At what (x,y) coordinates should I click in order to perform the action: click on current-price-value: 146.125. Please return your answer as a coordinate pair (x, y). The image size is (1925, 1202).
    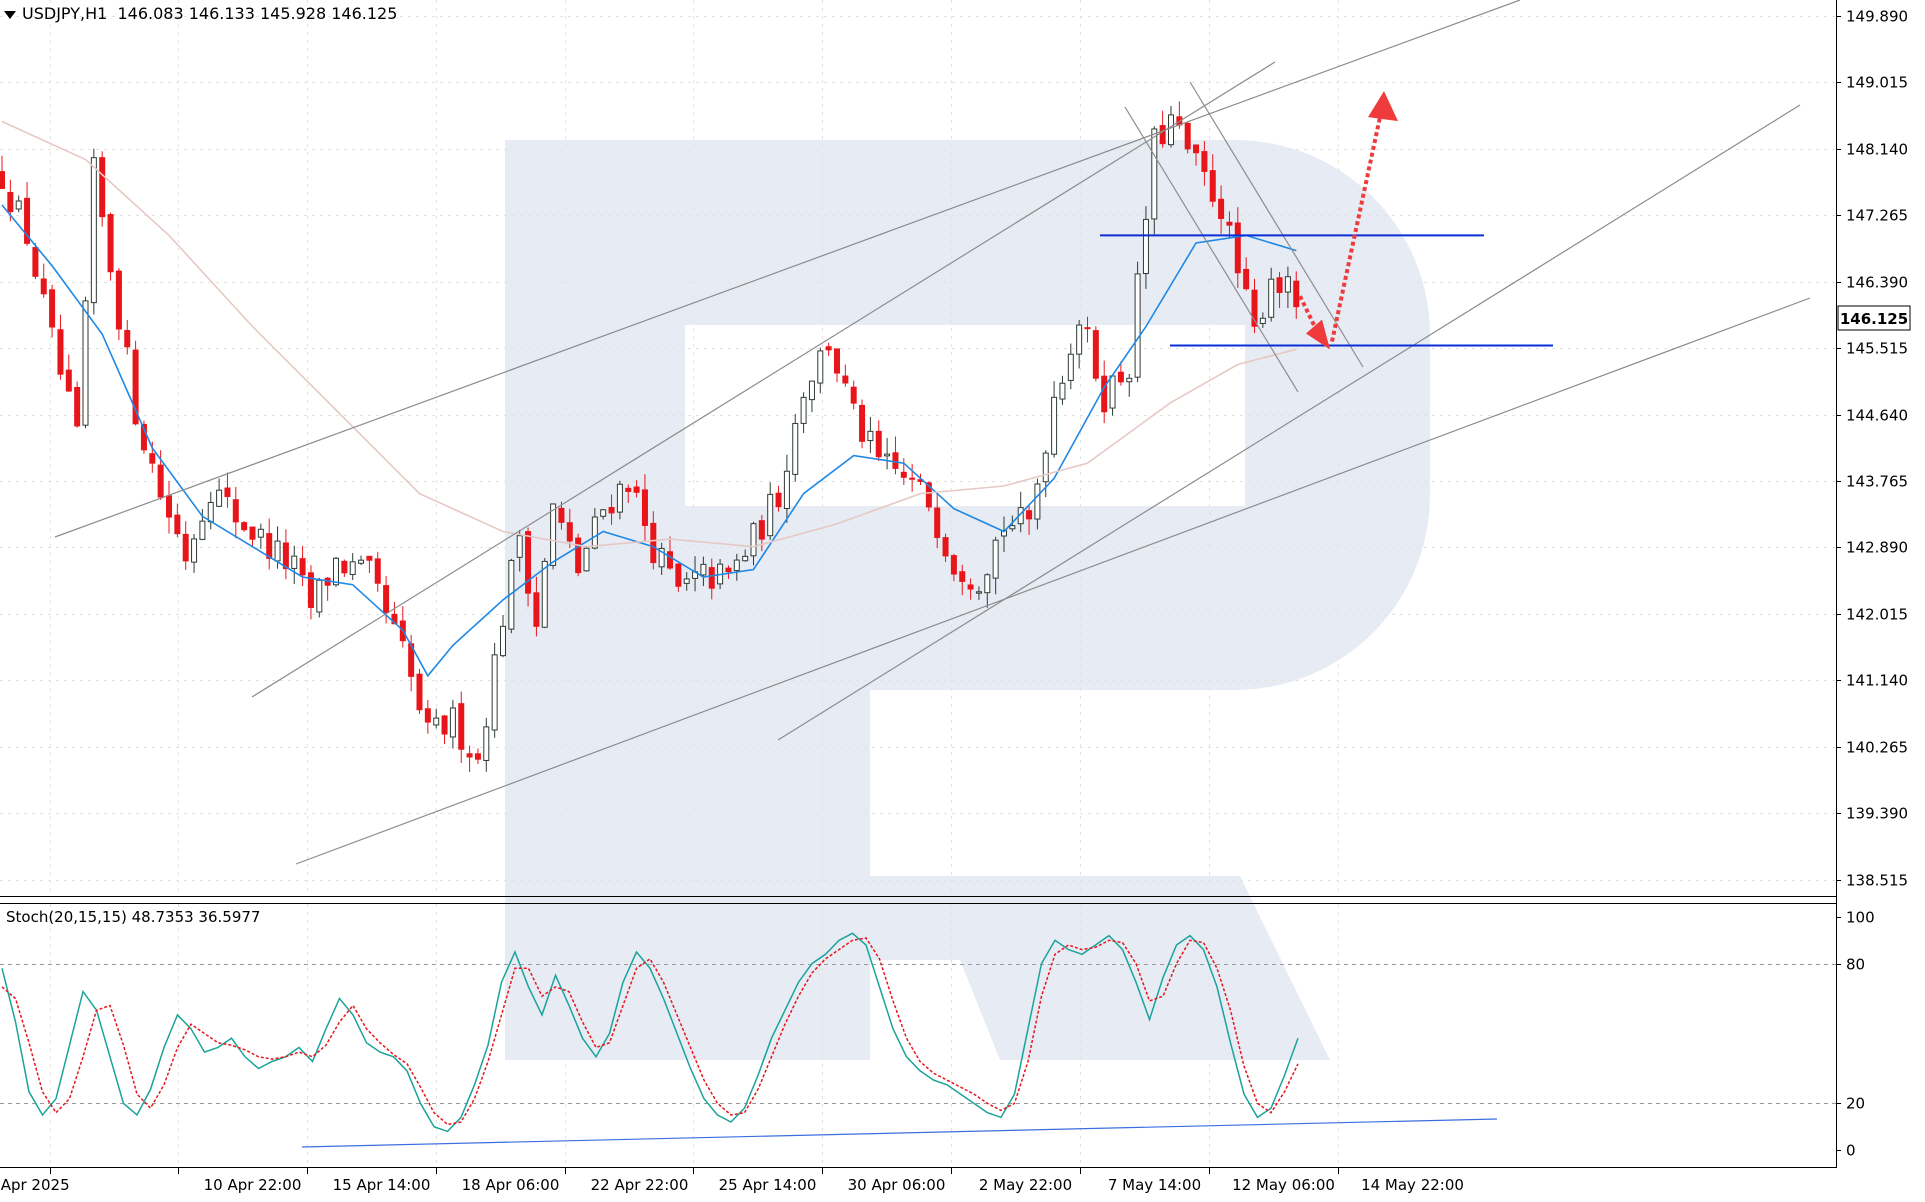
    Looking at the image, I should click on (1874, 319).